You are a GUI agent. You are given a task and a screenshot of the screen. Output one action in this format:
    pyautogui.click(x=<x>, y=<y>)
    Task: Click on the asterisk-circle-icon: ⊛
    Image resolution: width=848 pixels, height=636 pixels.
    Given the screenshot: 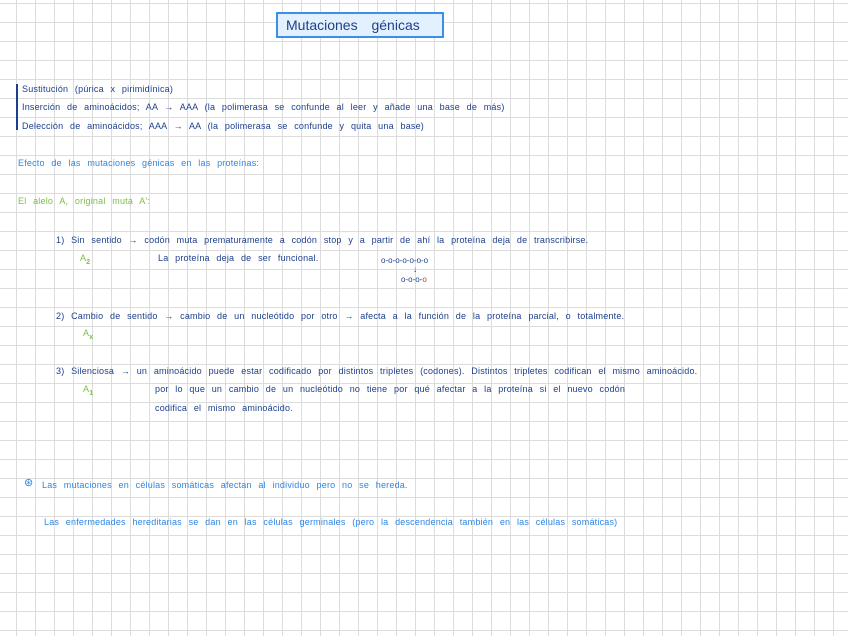 What is the action you would take?
    pyautogui.click(x=29, y=483)
    